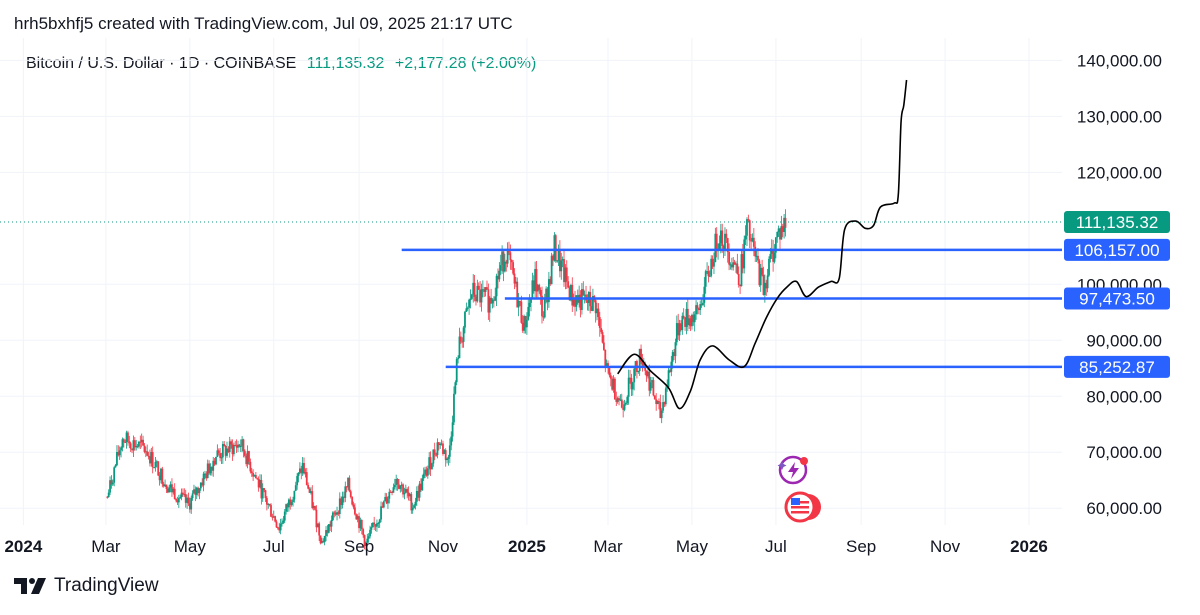 The width and height of the screenshot is (1200, 615). I want to click on price-tick-label: 80,000.00, so click(1124, 396).